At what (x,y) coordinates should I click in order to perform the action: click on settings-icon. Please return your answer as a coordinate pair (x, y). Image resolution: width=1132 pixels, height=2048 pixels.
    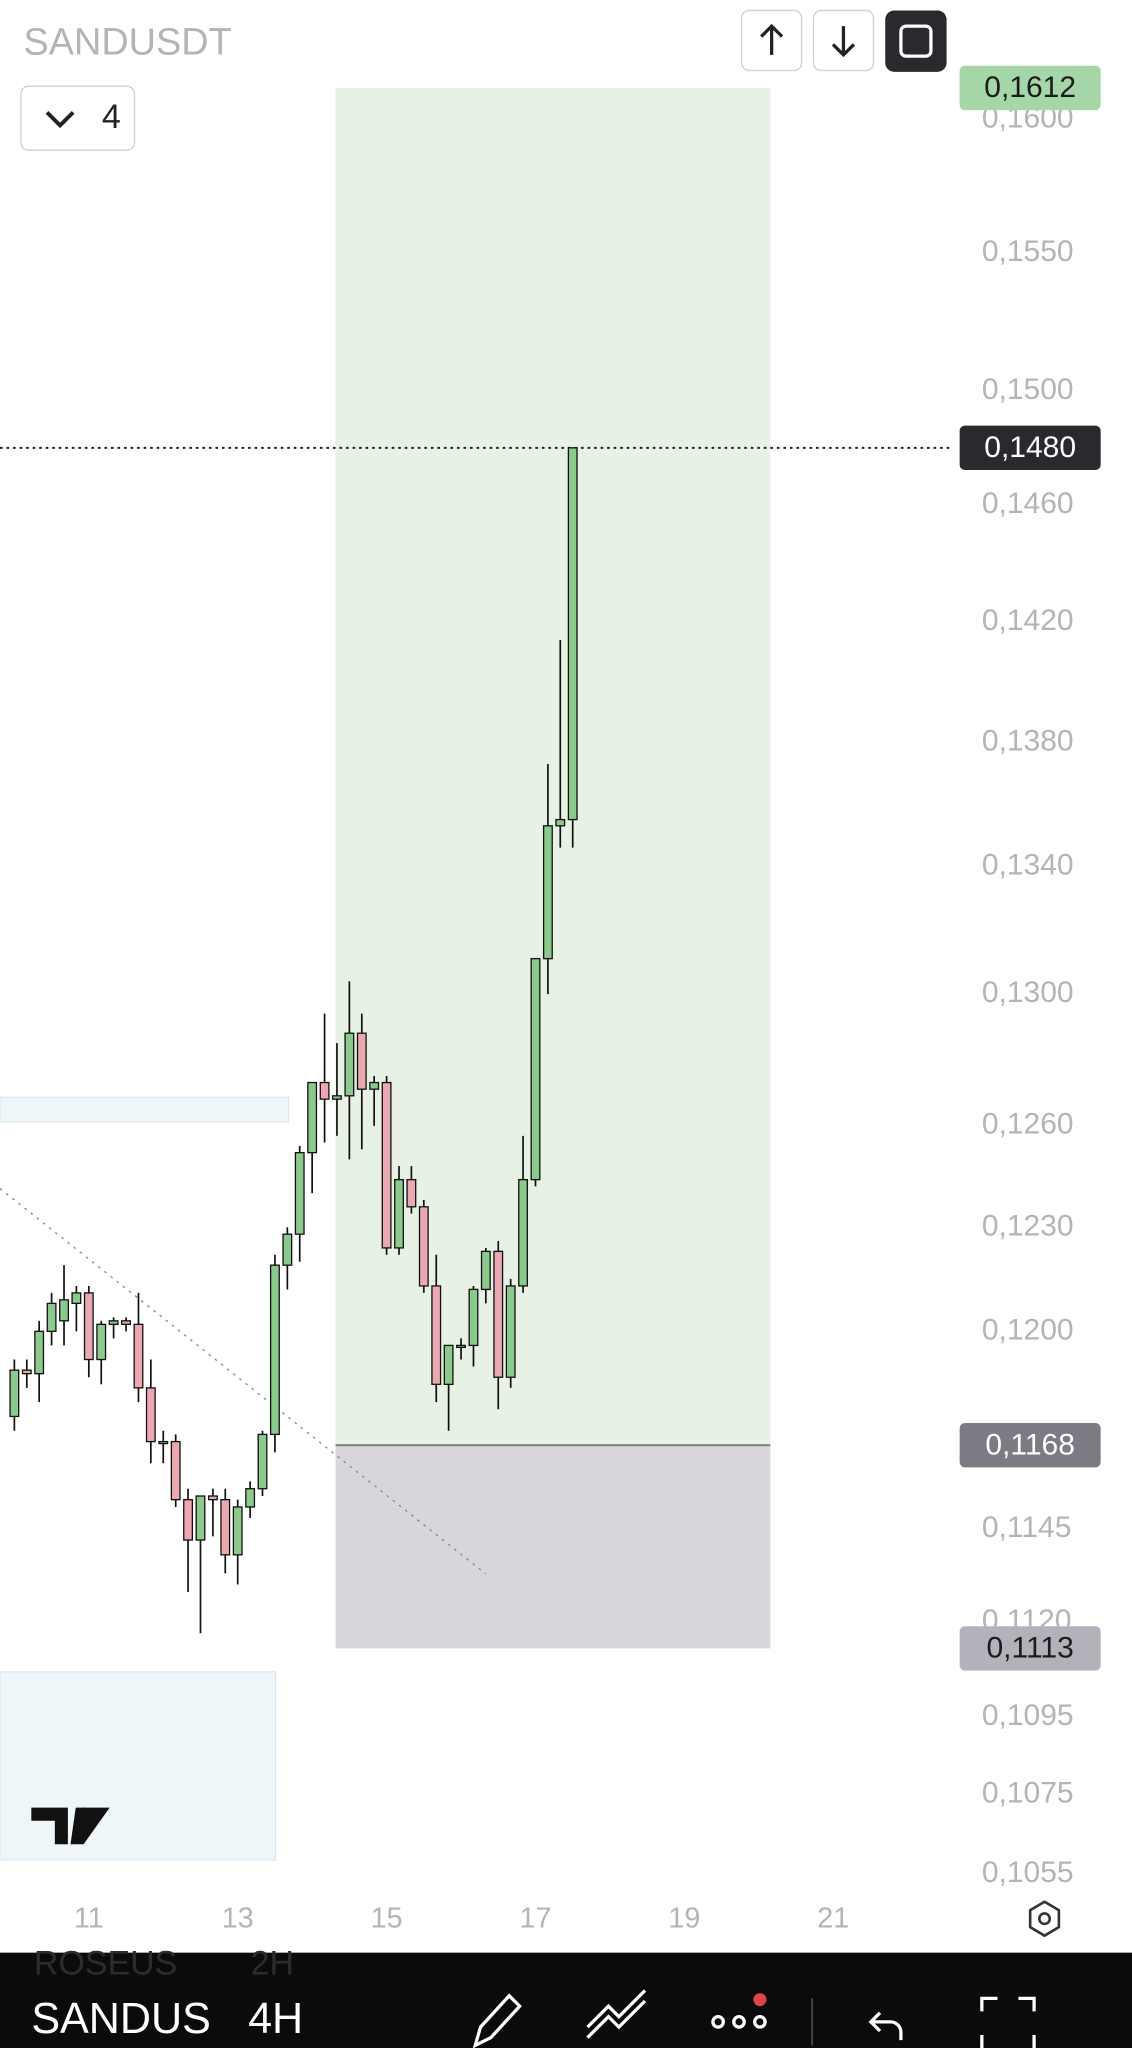
    Looking at the image, I should click on (1044, 1919).